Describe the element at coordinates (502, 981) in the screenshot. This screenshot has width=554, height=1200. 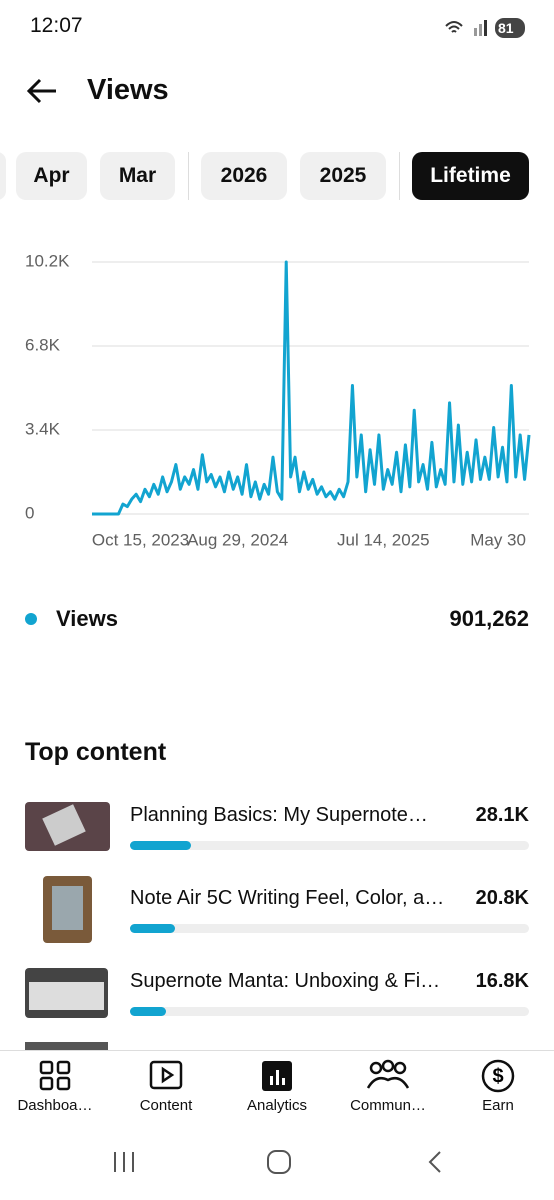
I see `item-value: 16.8K` at that location.